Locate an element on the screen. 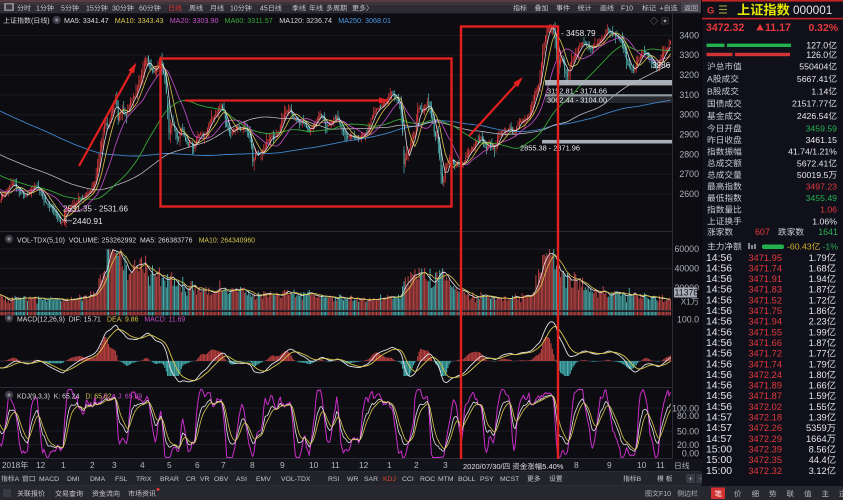  svg-text: 3 is located at coordinates (114, 465).